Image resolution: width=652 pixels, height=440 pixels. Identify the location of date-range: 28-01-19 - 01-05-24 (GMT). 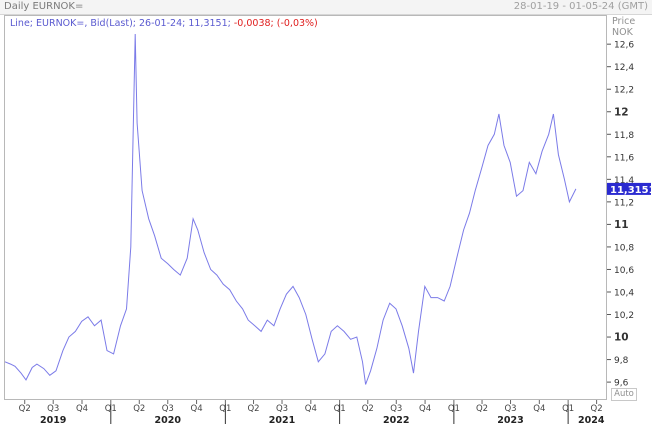
(580, 6).